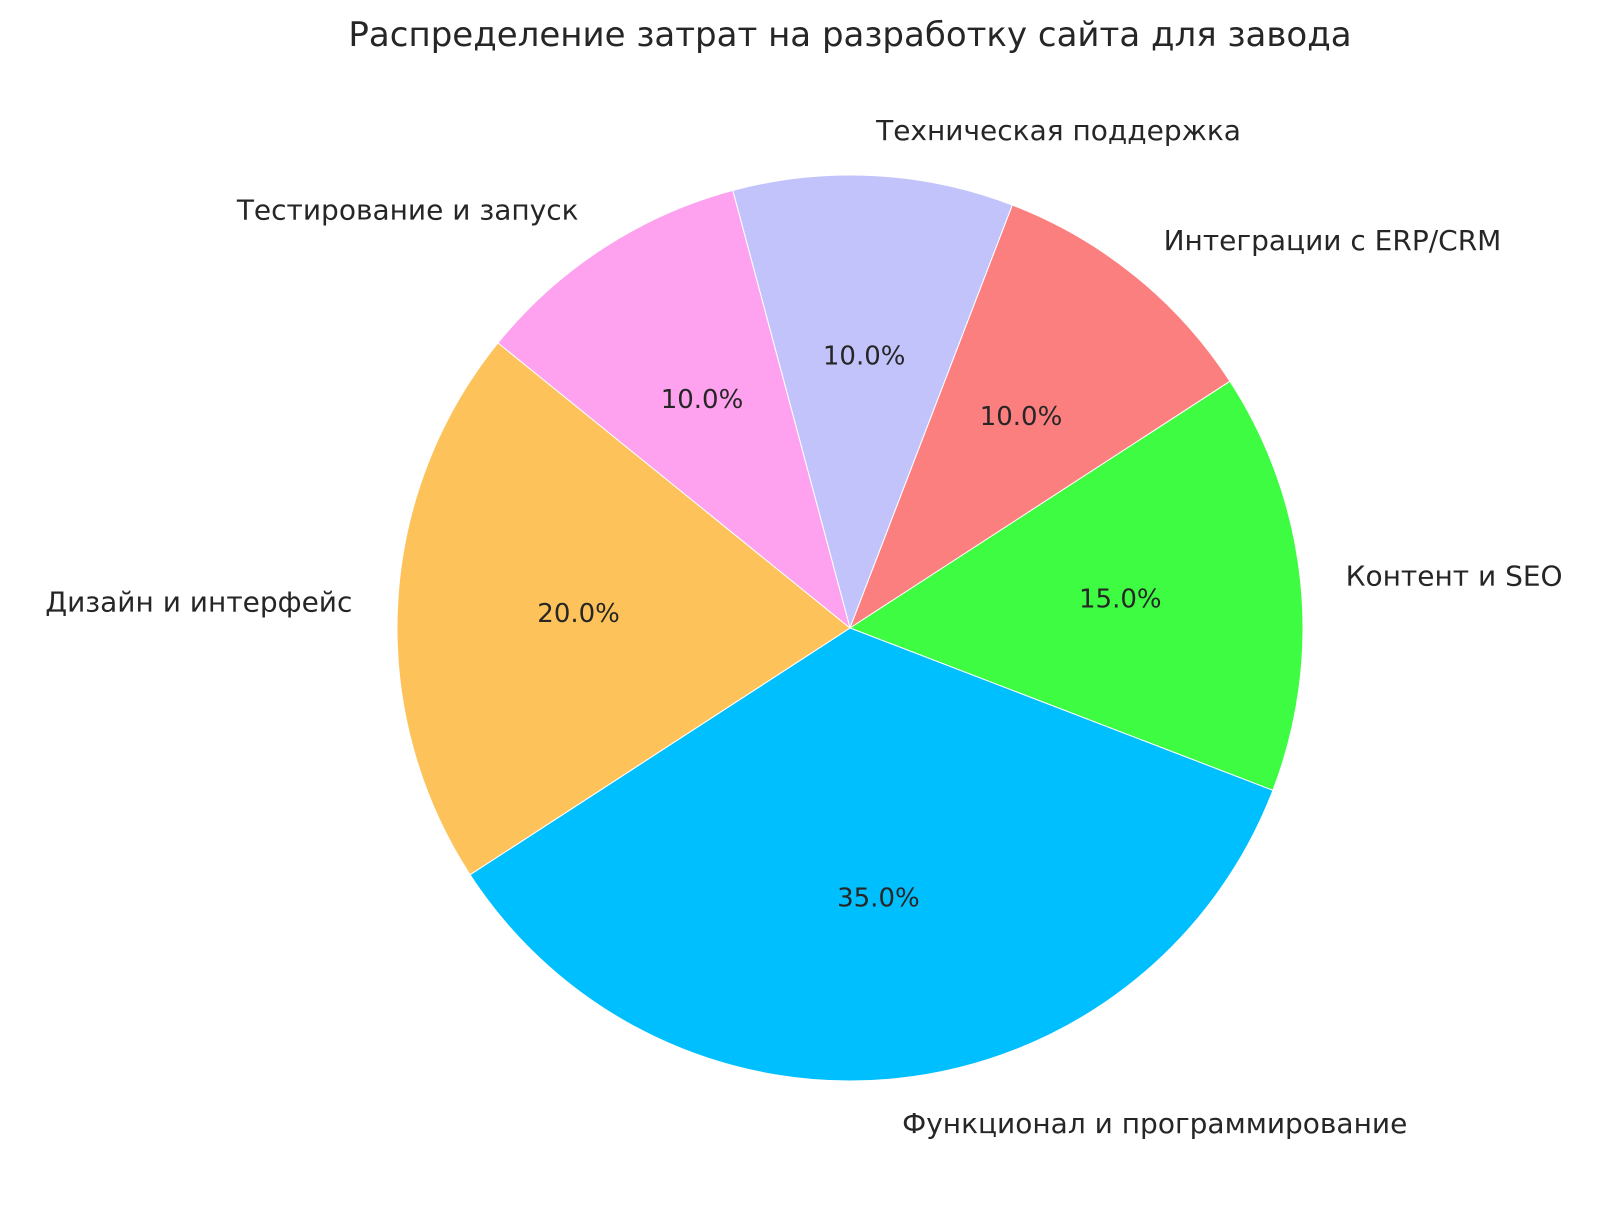 This screenshot has width=1600, height=1213. I want to click on slice-category-label: Функционал и программирование, so click(1154, 1123).